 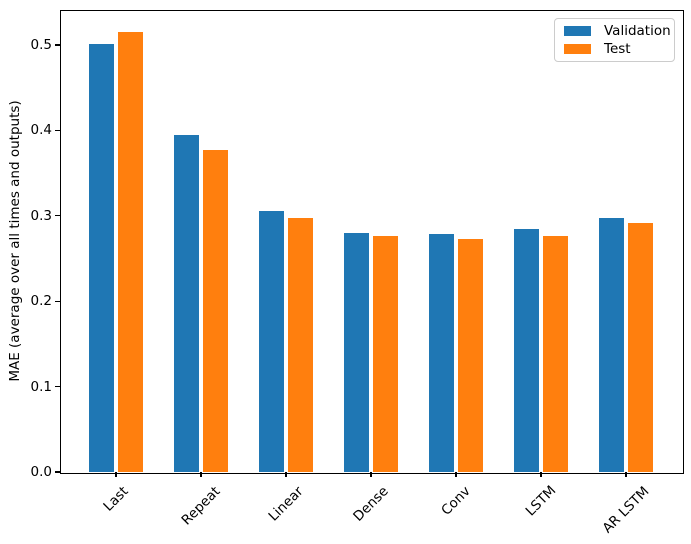 I want to click on bar-validation-last, so click(x=101, y=258).